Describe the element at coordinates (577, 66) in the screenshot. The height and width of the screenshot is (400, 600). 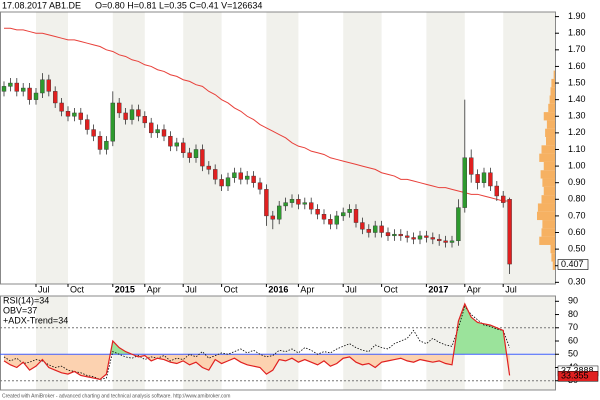
I see `y-tick-label: 1.60` at that location.